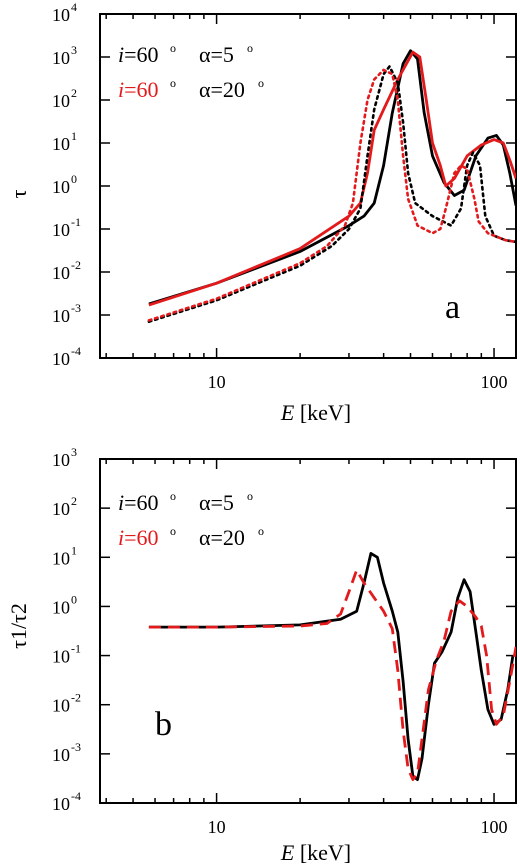  What do you see at coordinates (163, 724) in the screenshot?
I see `panel-letter: b` at bounding box center [163, 724].